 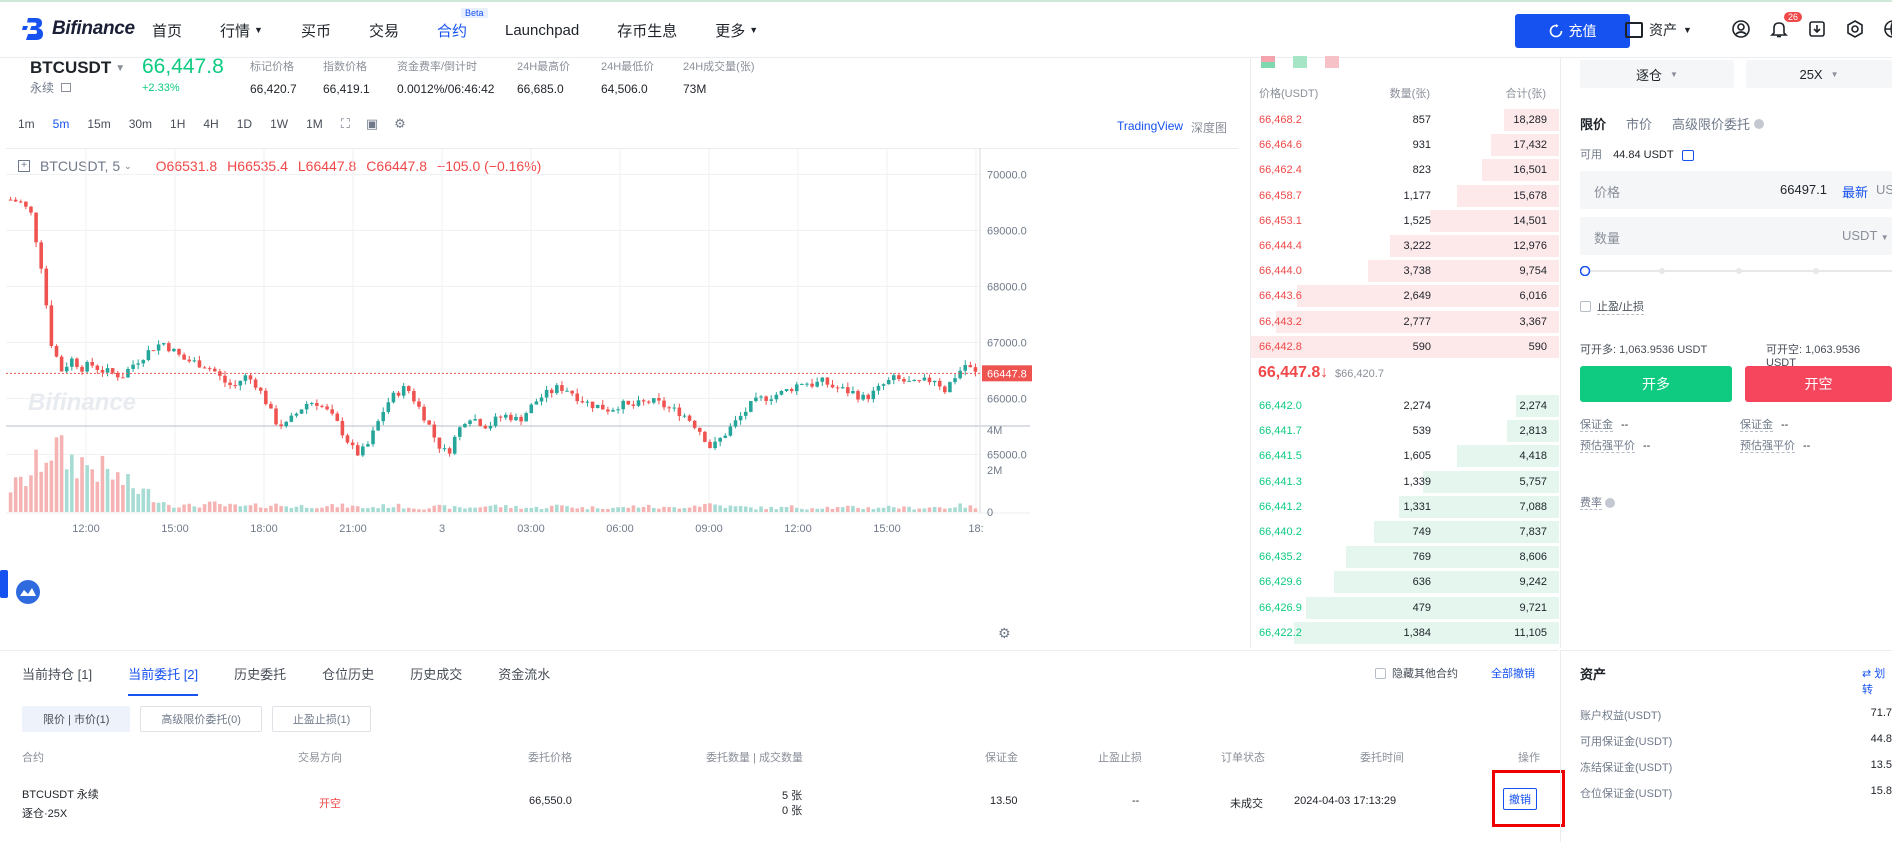 What do you see at coordinates (1332, 62) in the screenshot?
I see `ob-asks-icon` at bounding box center [1332, 62].